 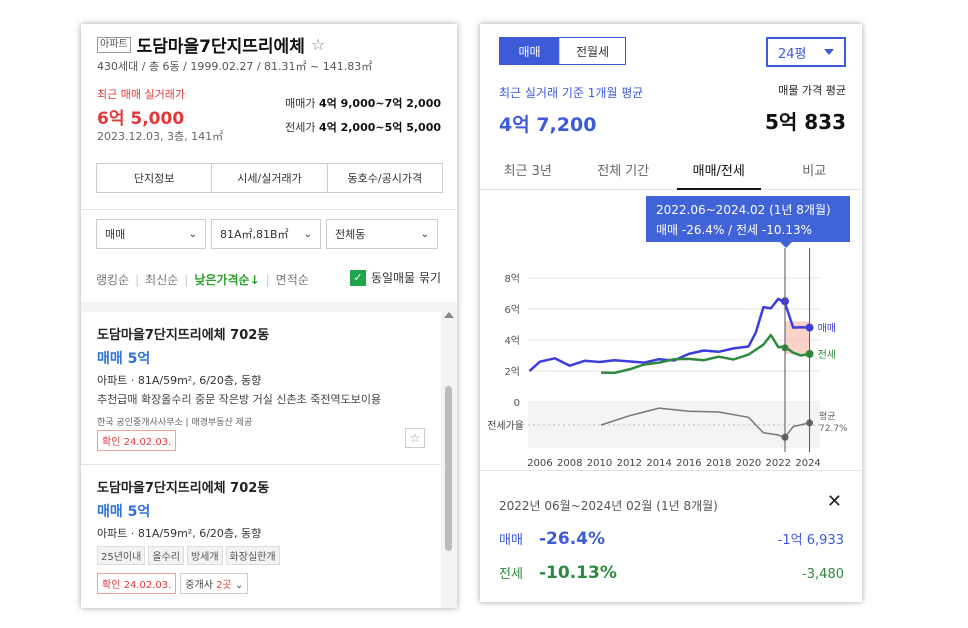 What do you see at coordinates (748, 463) in the screenshot?
I see `x-tick-label: 2020` at bounding box center [748, 463].